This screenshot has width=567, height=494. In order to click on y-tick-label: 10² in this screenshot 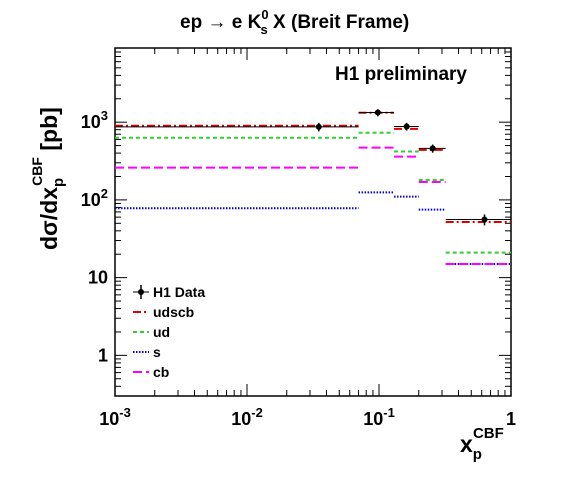, I will do `click(94, 198)`.